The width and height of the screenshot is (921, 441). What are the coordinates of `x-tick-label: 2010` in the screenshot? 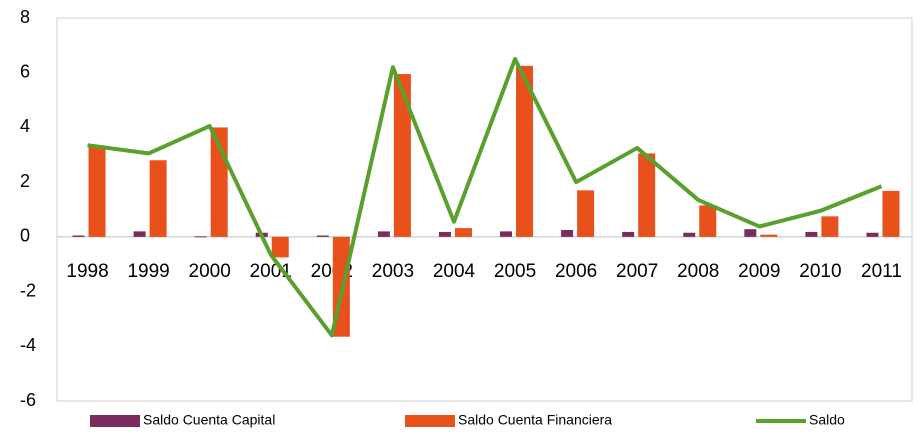 It's located at (820, 271).